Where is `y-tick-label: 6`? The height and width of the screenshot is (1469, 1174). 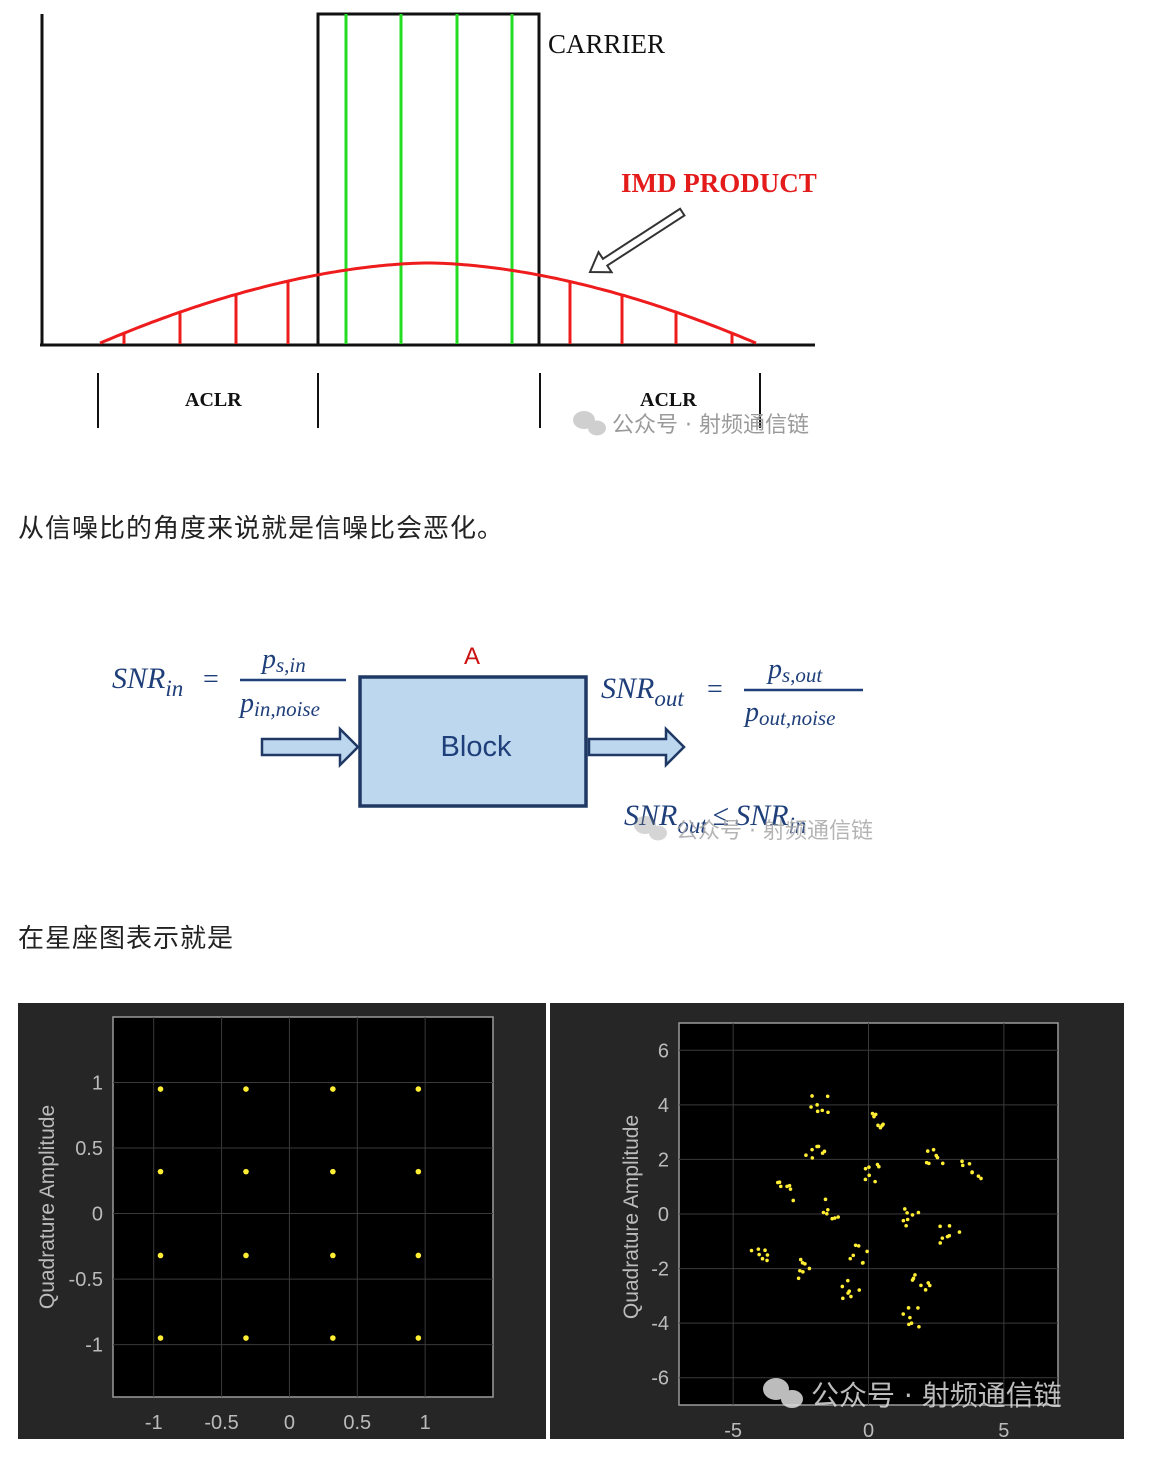 y-tick-label: 6 is located at coordinates (663, 1051).